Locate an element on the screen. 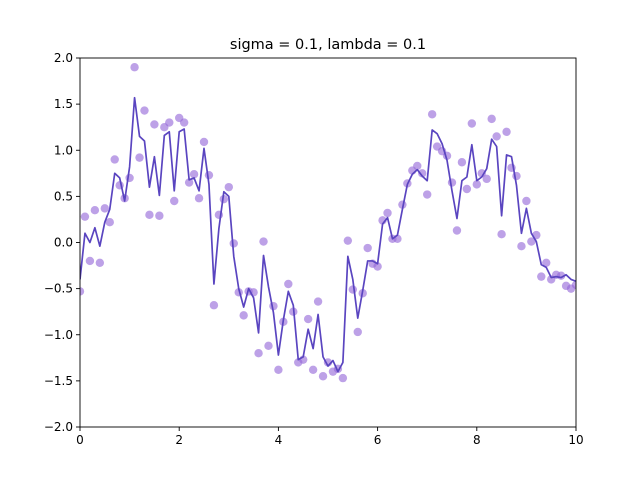 Image resolution: width=640 pixels, height=484 pixels. y-tick-label: −1.0 is located at coordinates (58, 335).